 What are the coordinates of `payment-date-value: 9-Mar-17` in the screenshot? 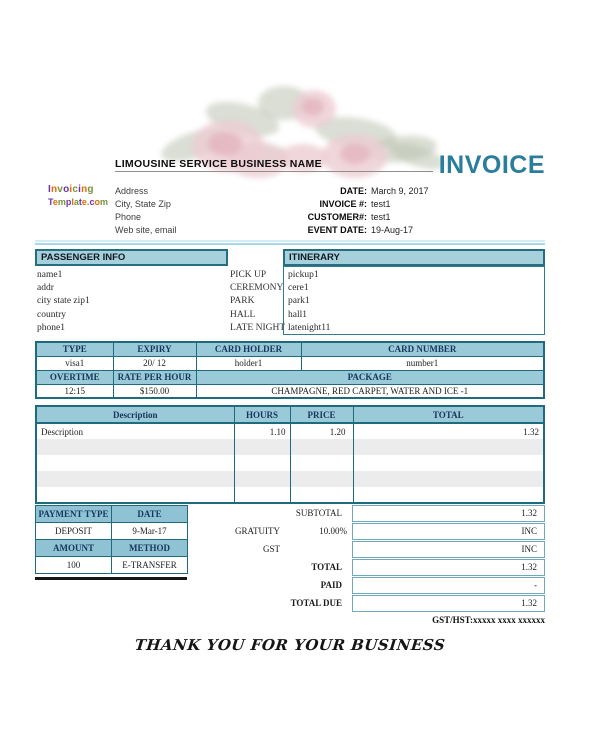 It's located at (149, 531).